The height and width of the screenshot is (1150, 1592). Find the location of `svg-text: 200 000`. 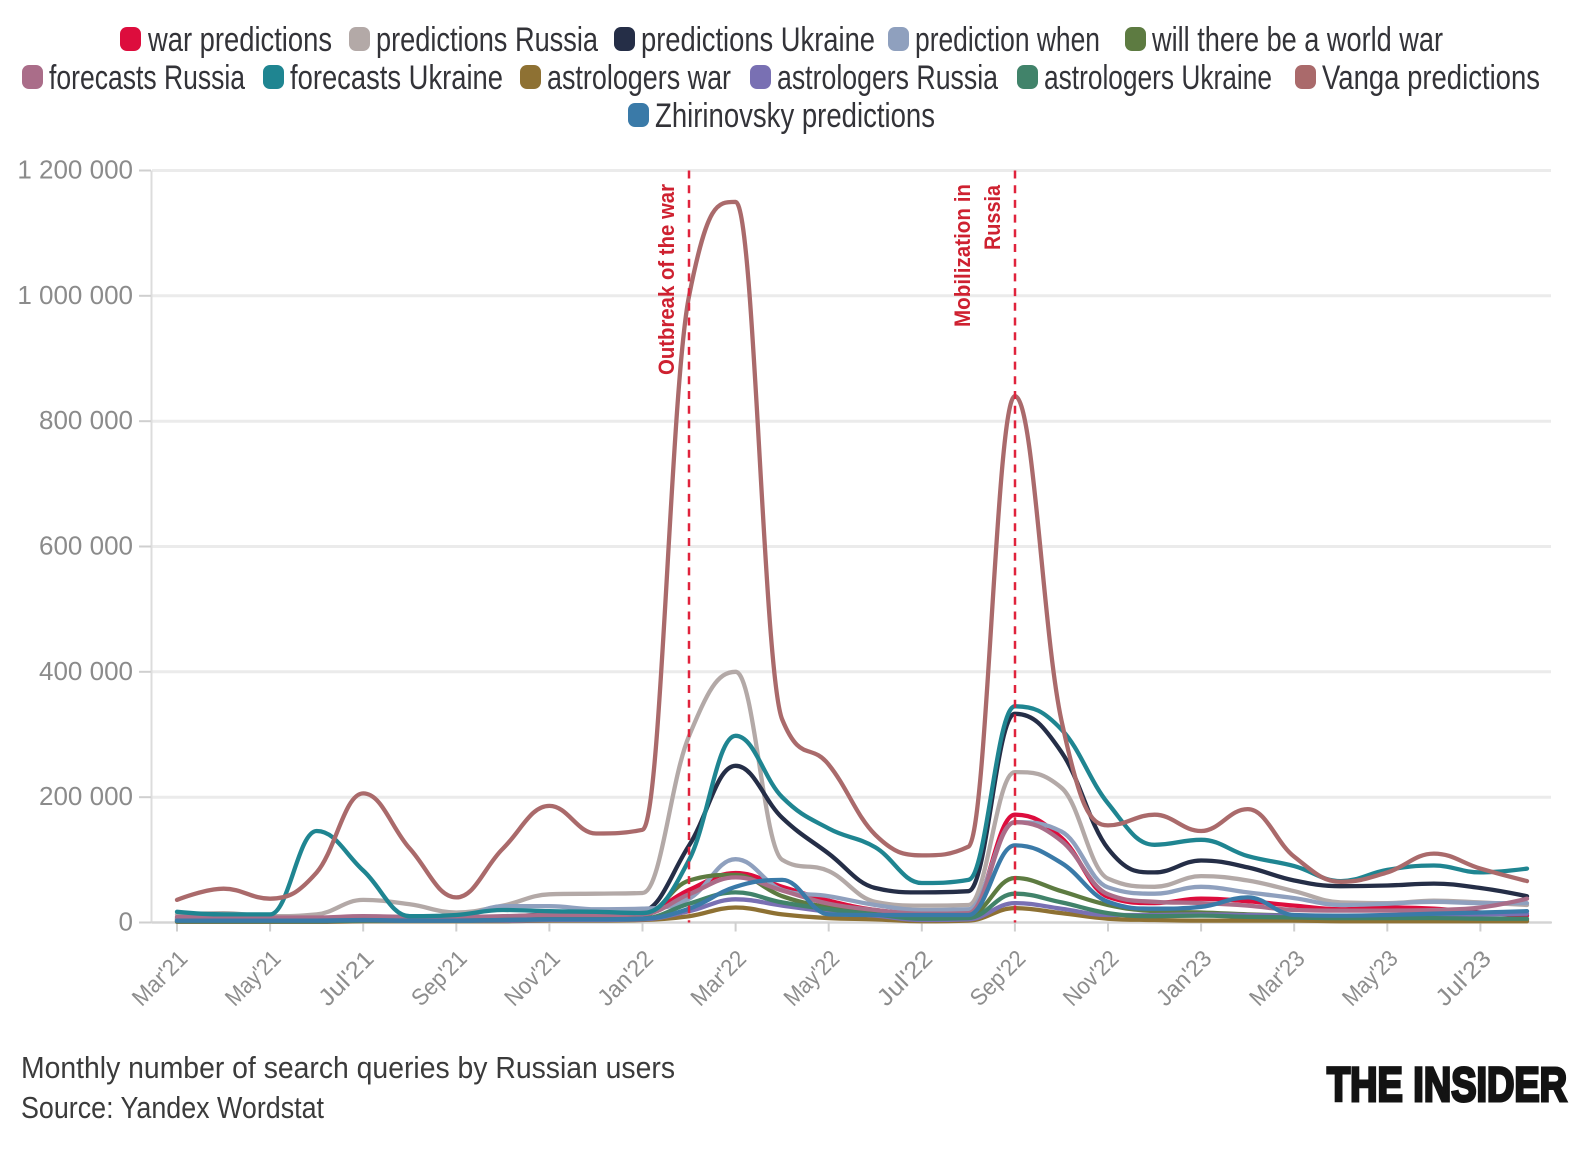

svg-text: 200 000 is located at coordinates (86, 796).